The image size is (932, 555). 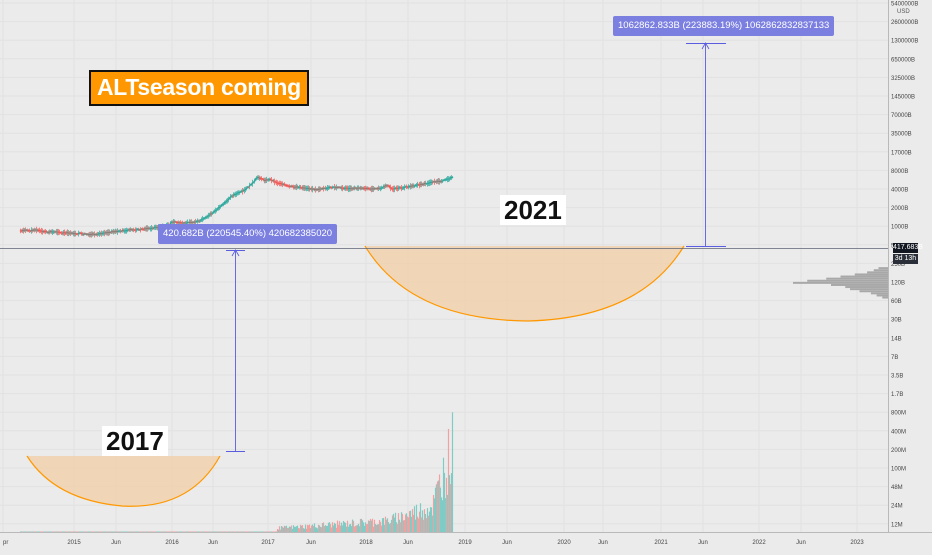 I want to click on time-tick-label: 2015, so click(x=74, y=543).